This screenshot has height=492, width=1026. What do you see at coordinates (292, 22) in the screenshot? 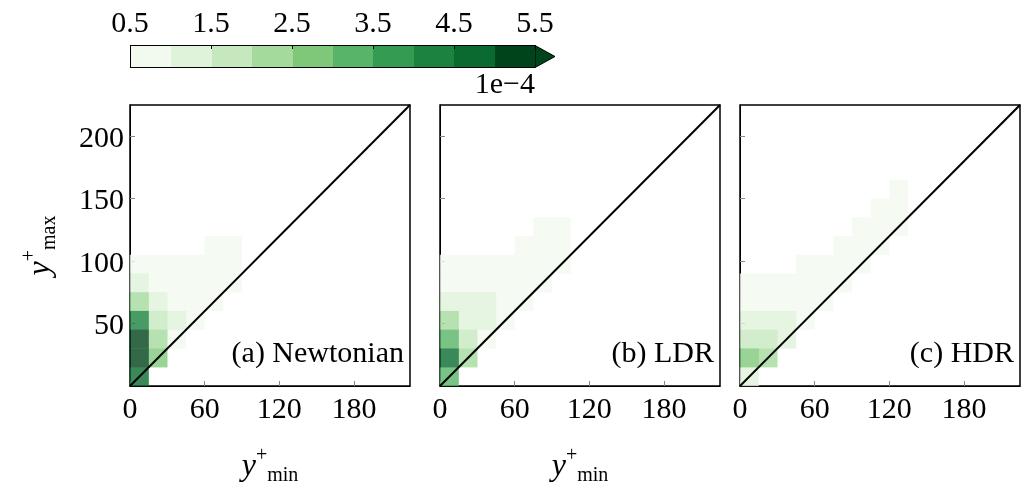
I see `color-bar-label: 2.5` at bounding box center [292, 22].